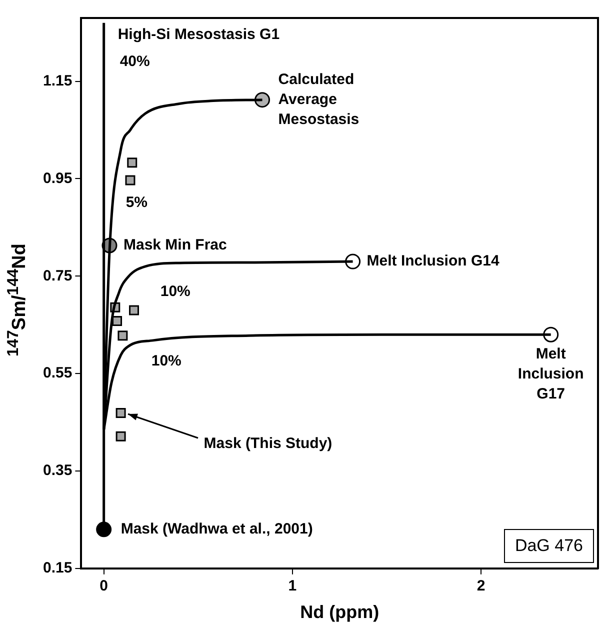 This screenshot has height=633, width=616. I want to click on y-tick-label: 0.75, so click(57, 275).